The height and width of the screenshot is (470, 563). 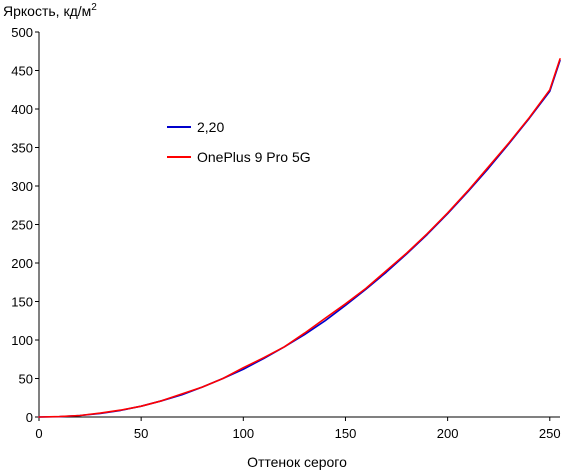 I want to click on legend: 2,20 OnePlus 9 Pro 5G, so click(x=239, y=142).